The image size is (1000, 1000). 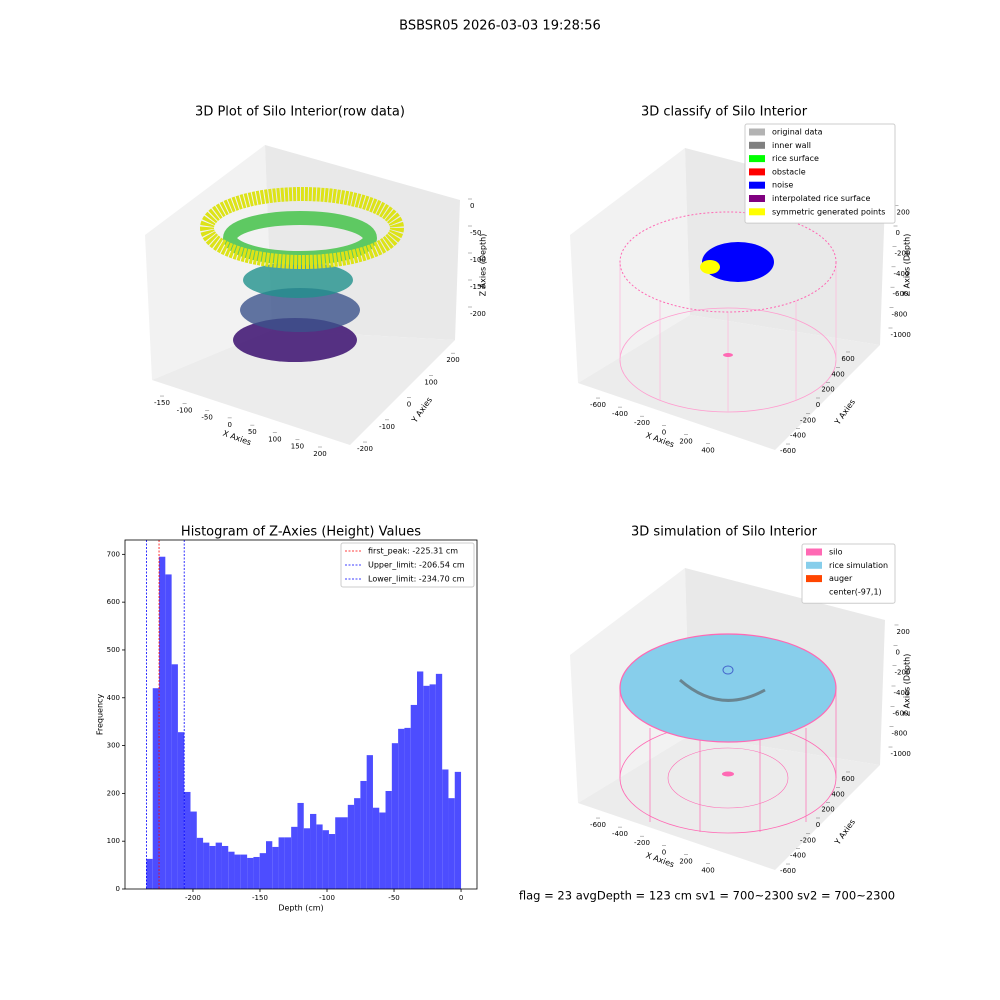 I want to click on x-tick-label: -600, so click(x=598, y=405).